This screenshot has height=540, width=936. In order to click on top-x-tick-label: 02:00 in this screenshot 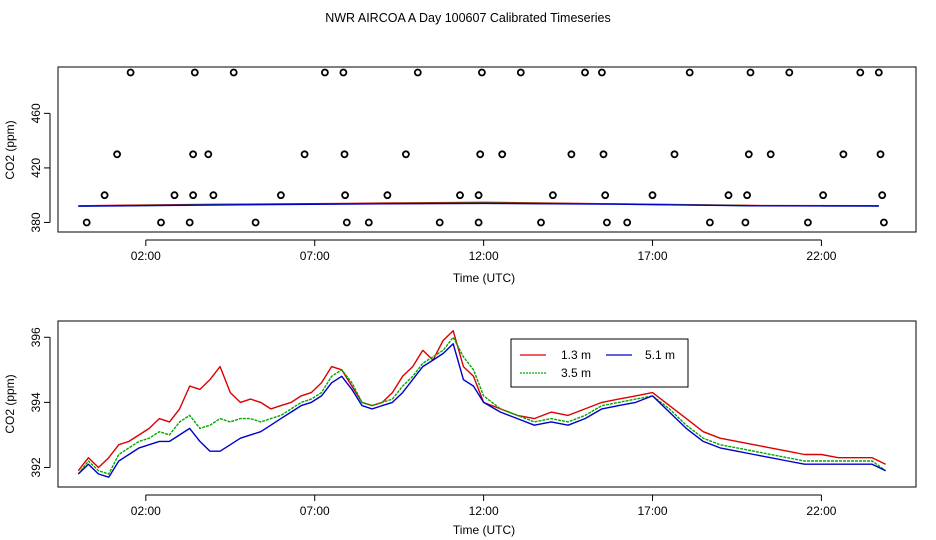, I will do `click(146, 256)`.